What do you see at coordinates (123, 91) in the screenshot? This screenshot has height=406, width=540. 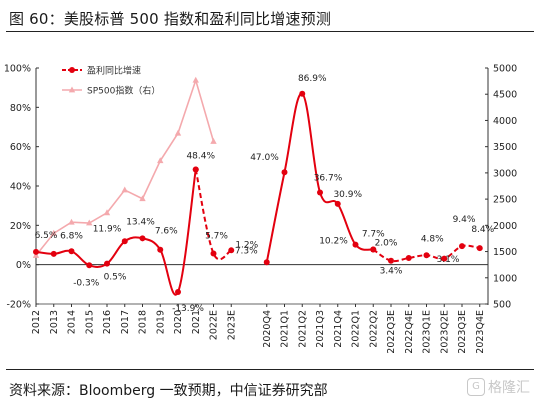 I see `legend-index-label: SP500指数（右）` at bounding box center [123, 91].